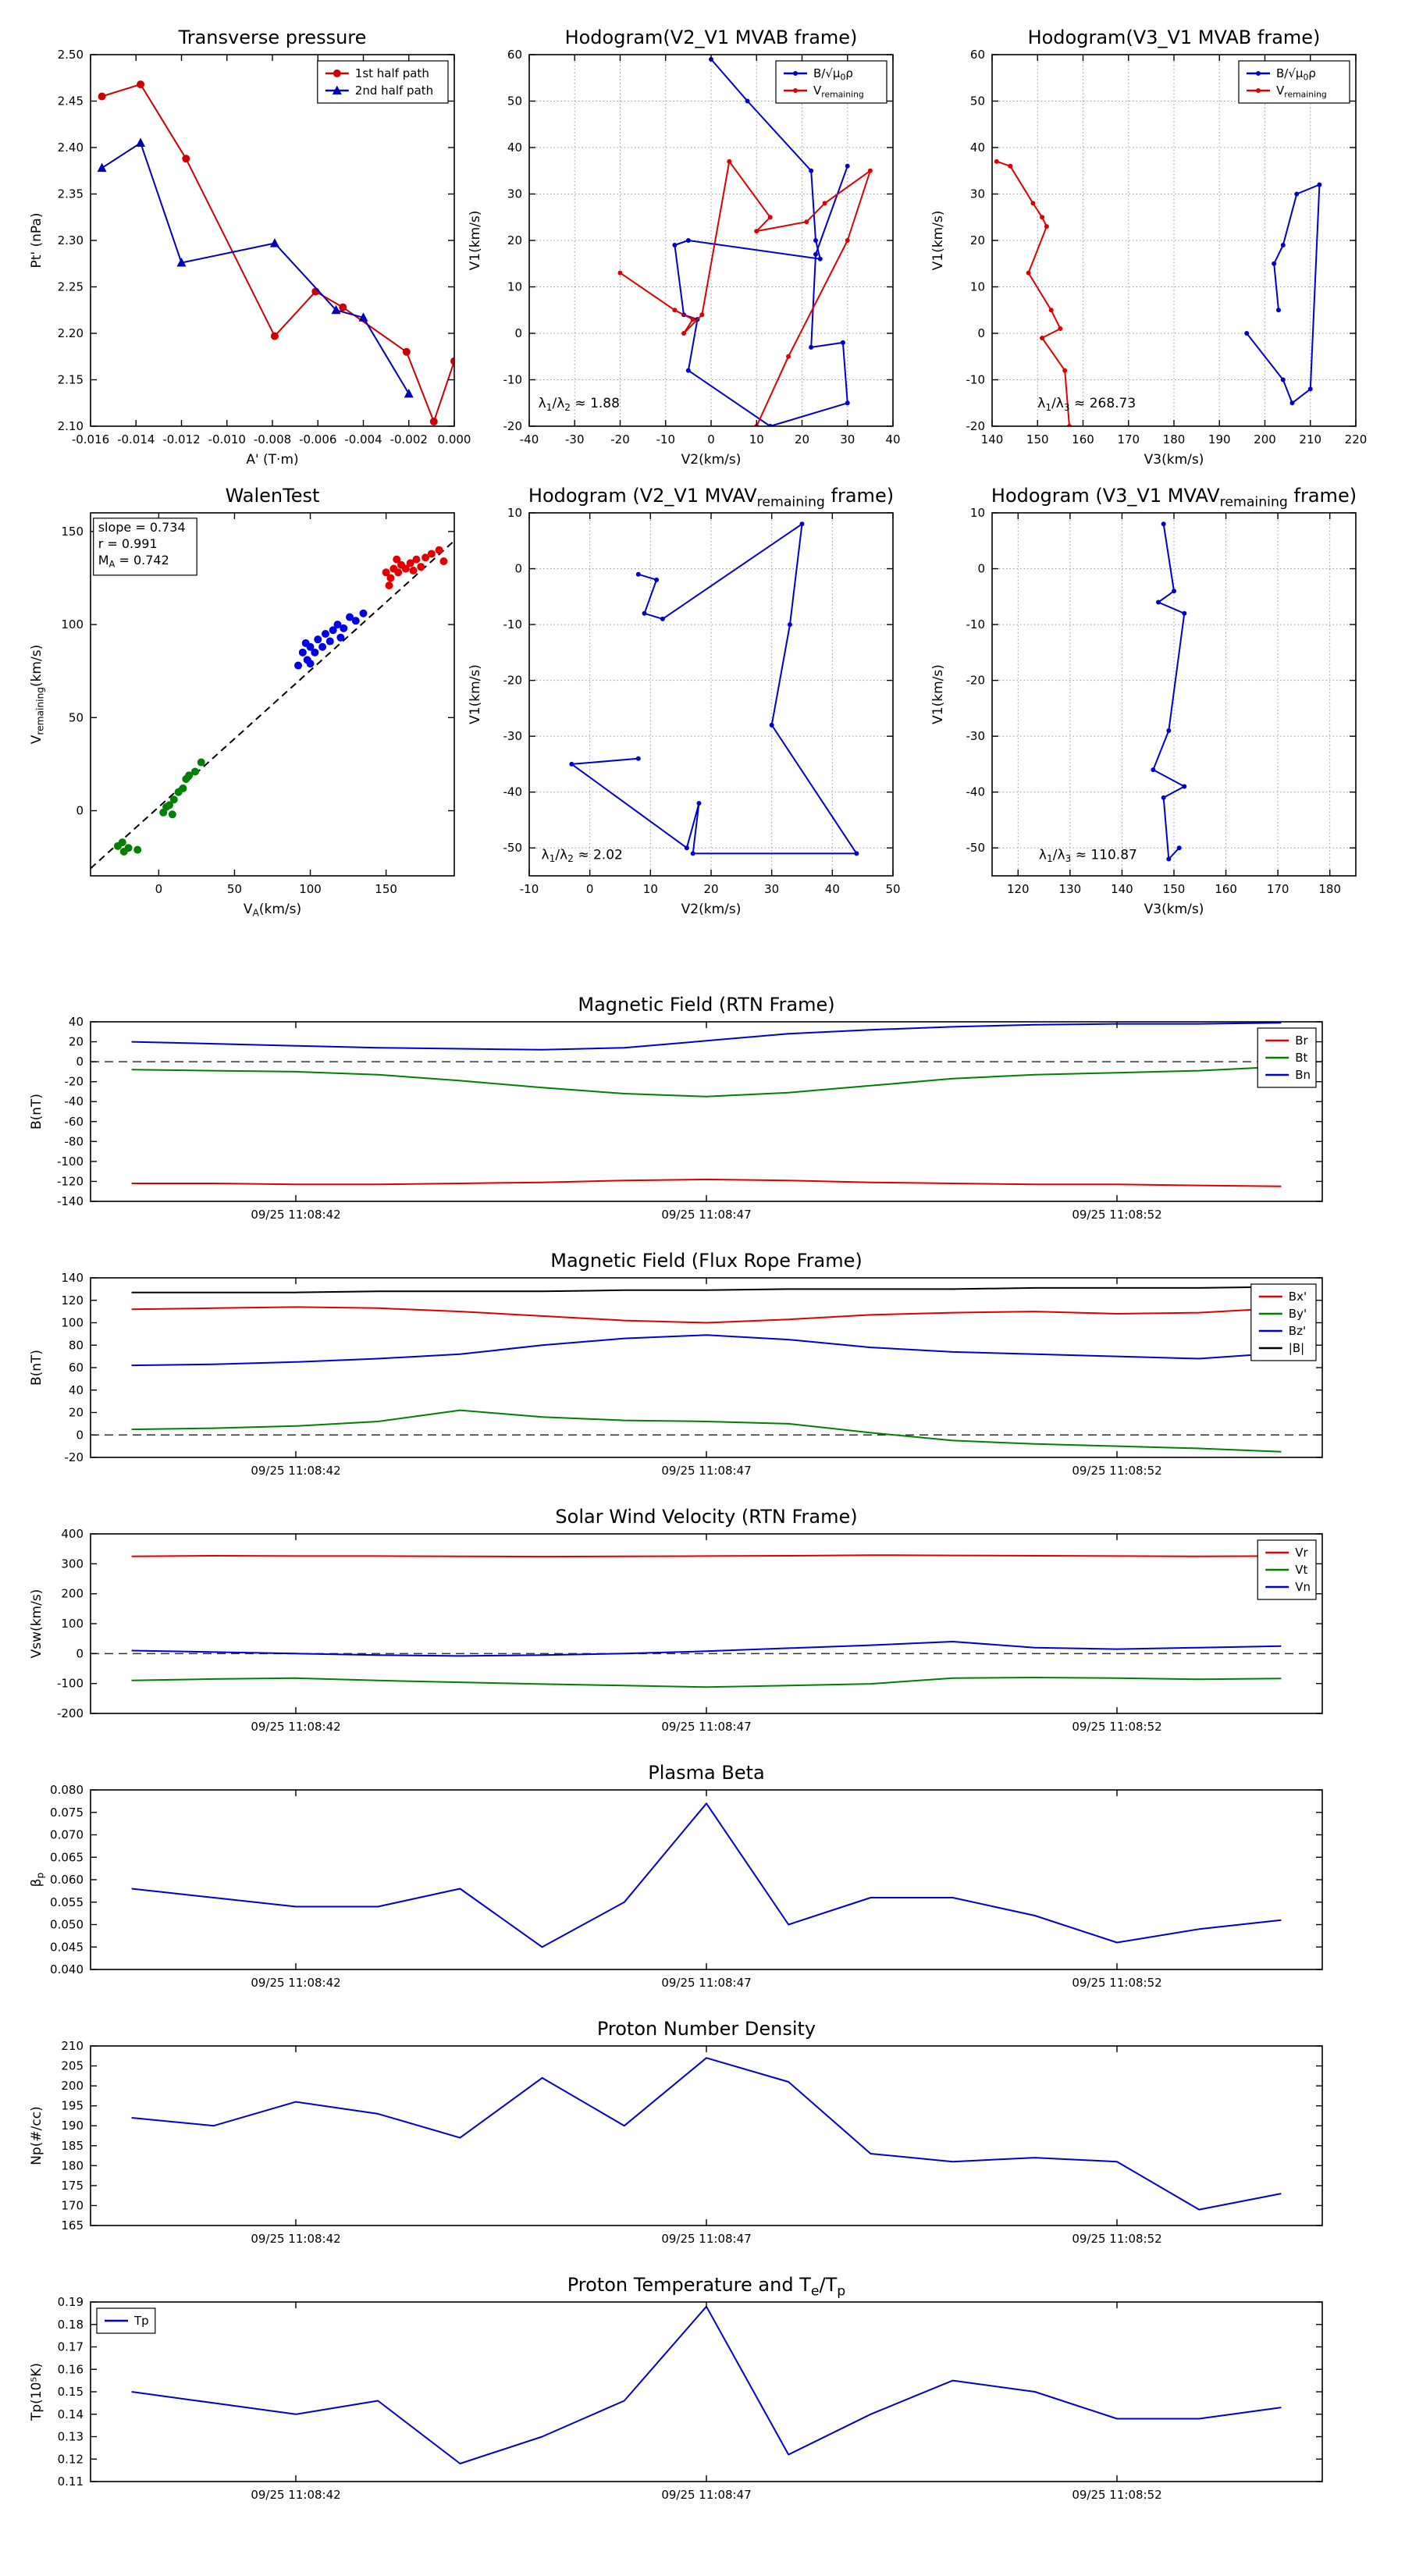 This screenshot has width=1405, height=2576. I want to click on svg-text: Bt, so click(1301, 1058).